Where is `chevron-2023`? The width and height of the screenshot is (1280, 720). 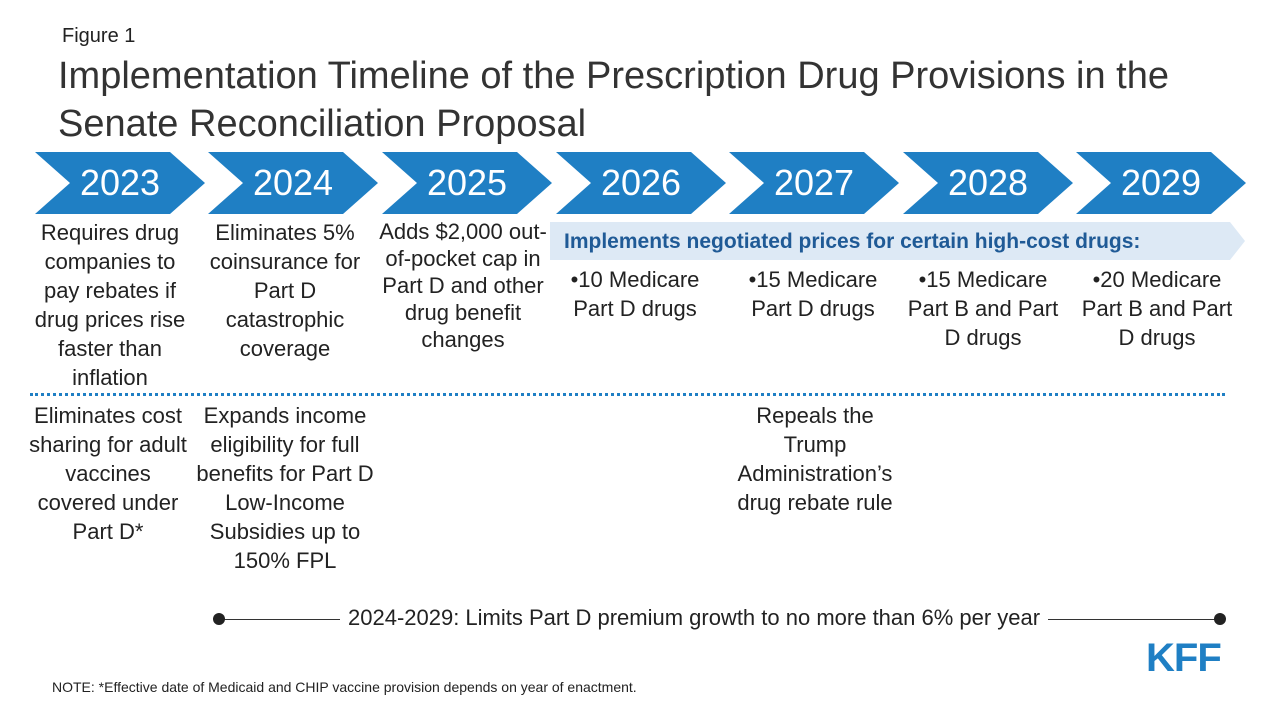
chevron-2023 is located at coordinates (120, 183).